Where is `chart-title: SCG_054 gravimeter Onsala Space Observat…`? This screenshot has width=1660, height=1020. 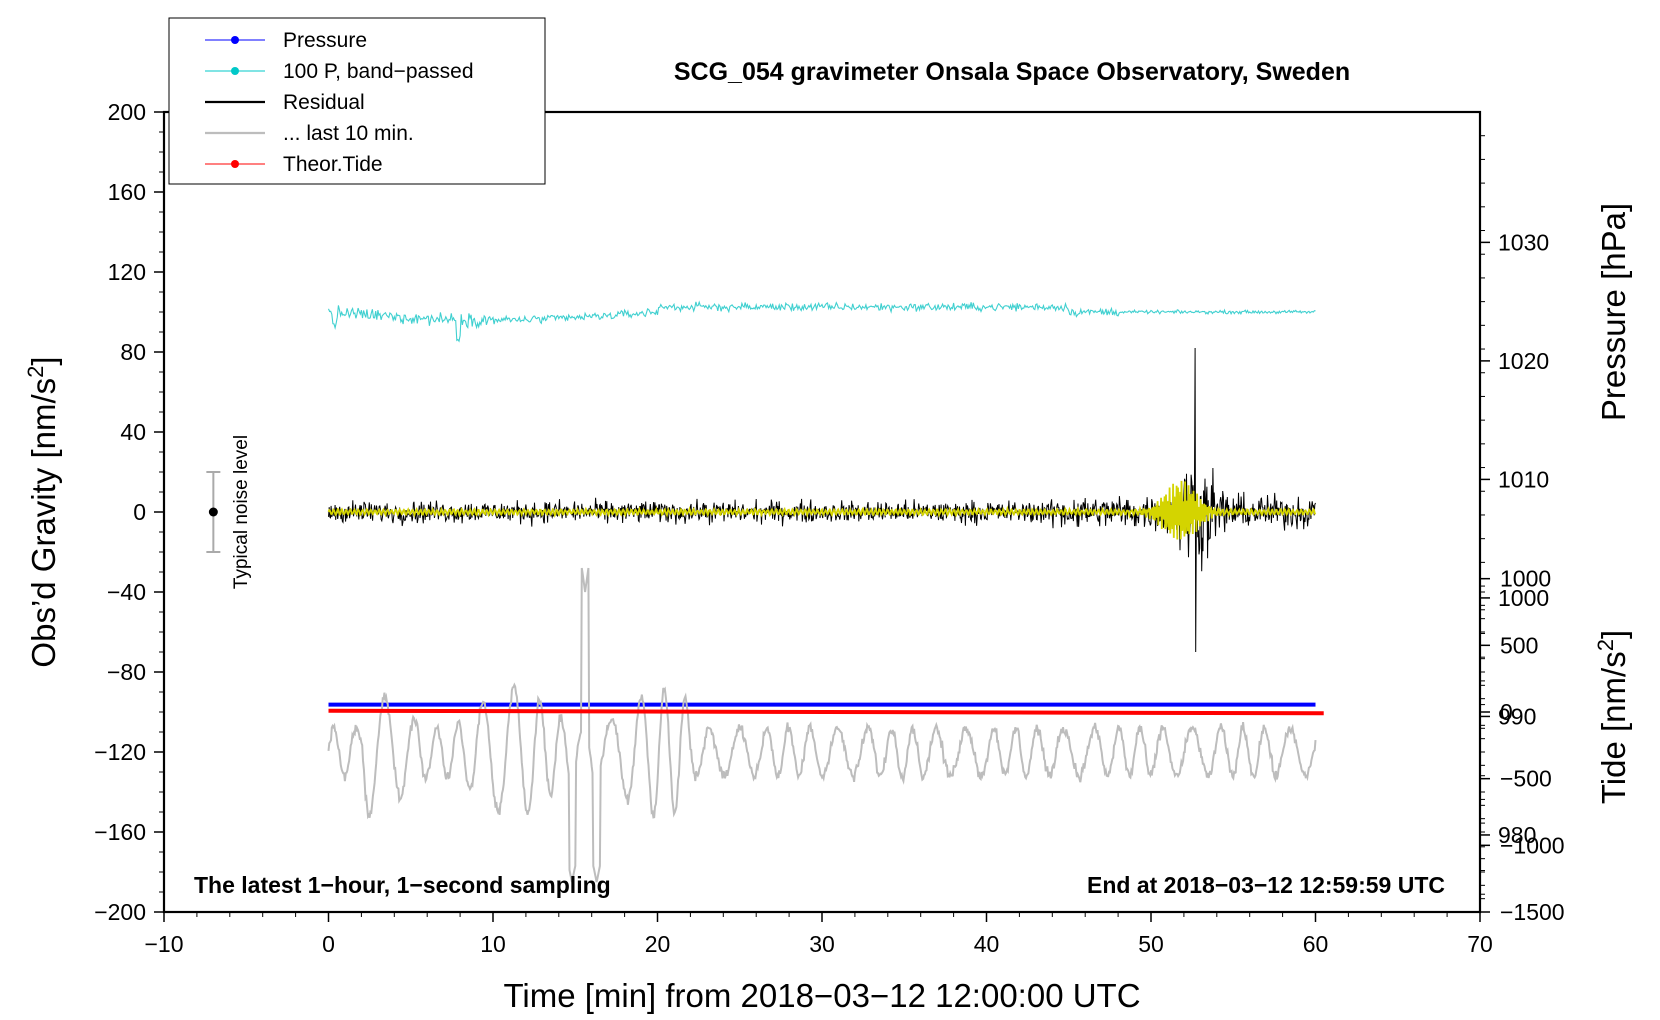
chart-title: SCG_054 gravimeter Onsala Space Observat… is located at coordinates (1012, 72).